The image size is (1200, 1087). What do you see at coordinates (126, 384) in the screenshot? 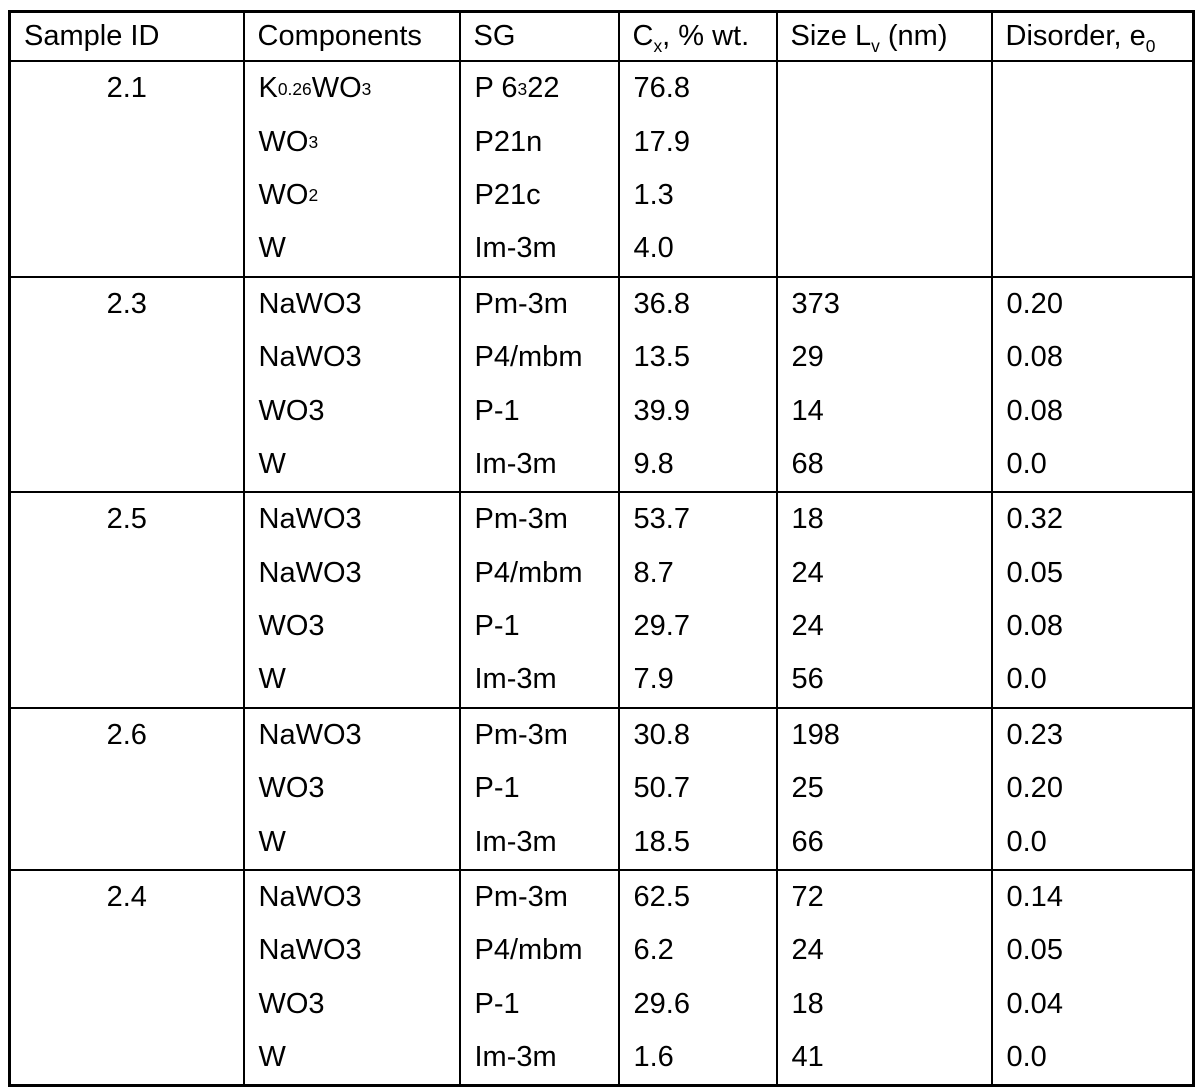
I see `cell-sample-id: 2.3` at bounding box center [126, 384].